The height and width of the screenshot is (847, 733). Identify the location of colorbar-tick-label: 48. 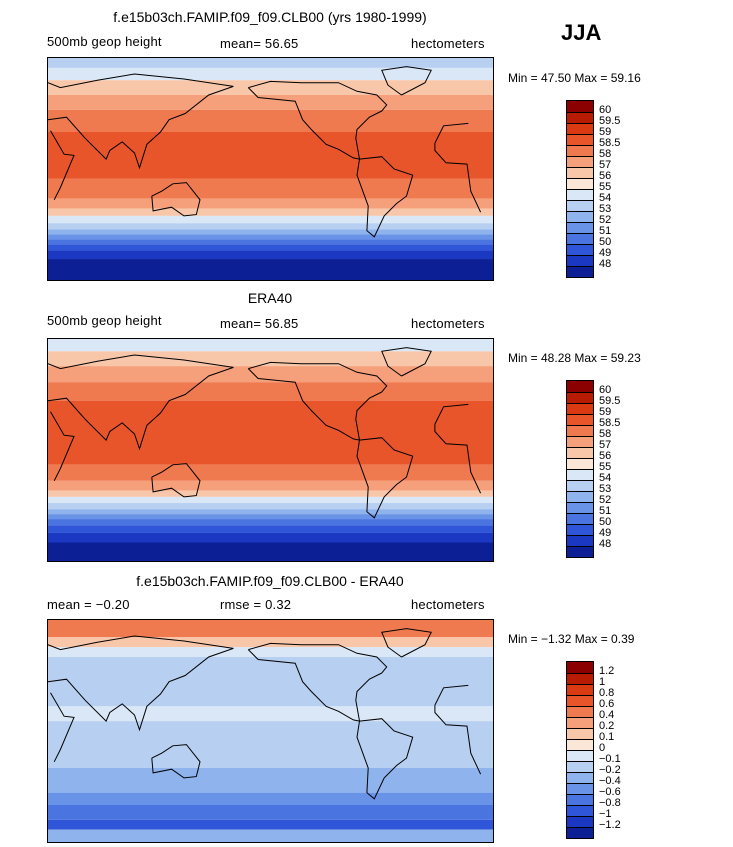
(605, 544).